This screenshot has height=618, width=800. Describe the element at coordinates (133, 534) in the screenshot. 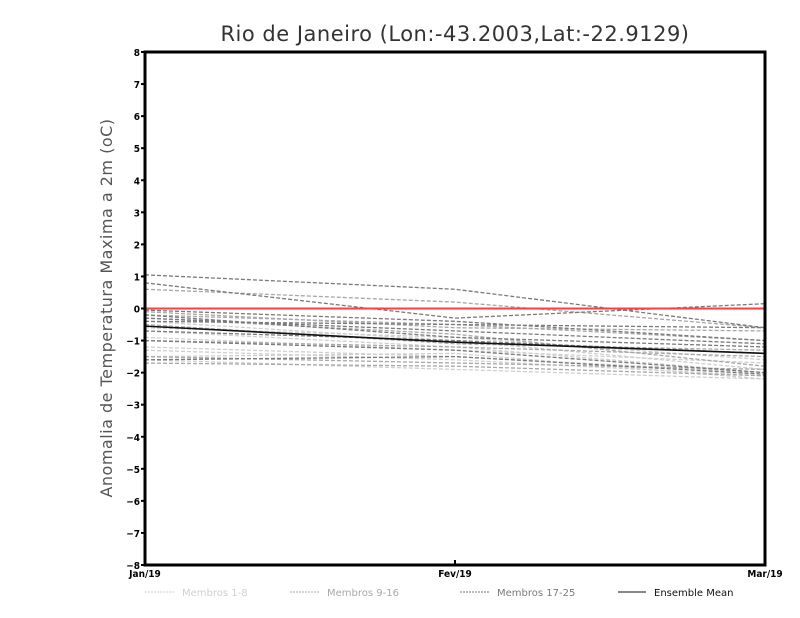

I see `y-tick-label: −7` at that location.